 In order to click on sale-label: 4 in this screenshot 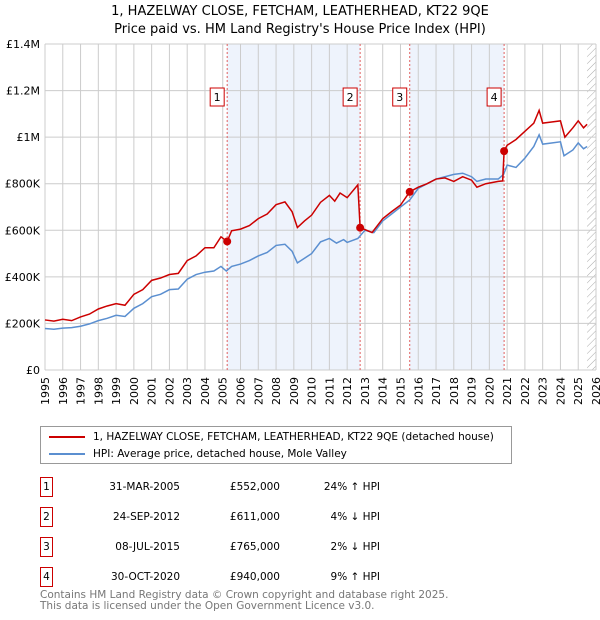, I will do `click(494, 97)`.